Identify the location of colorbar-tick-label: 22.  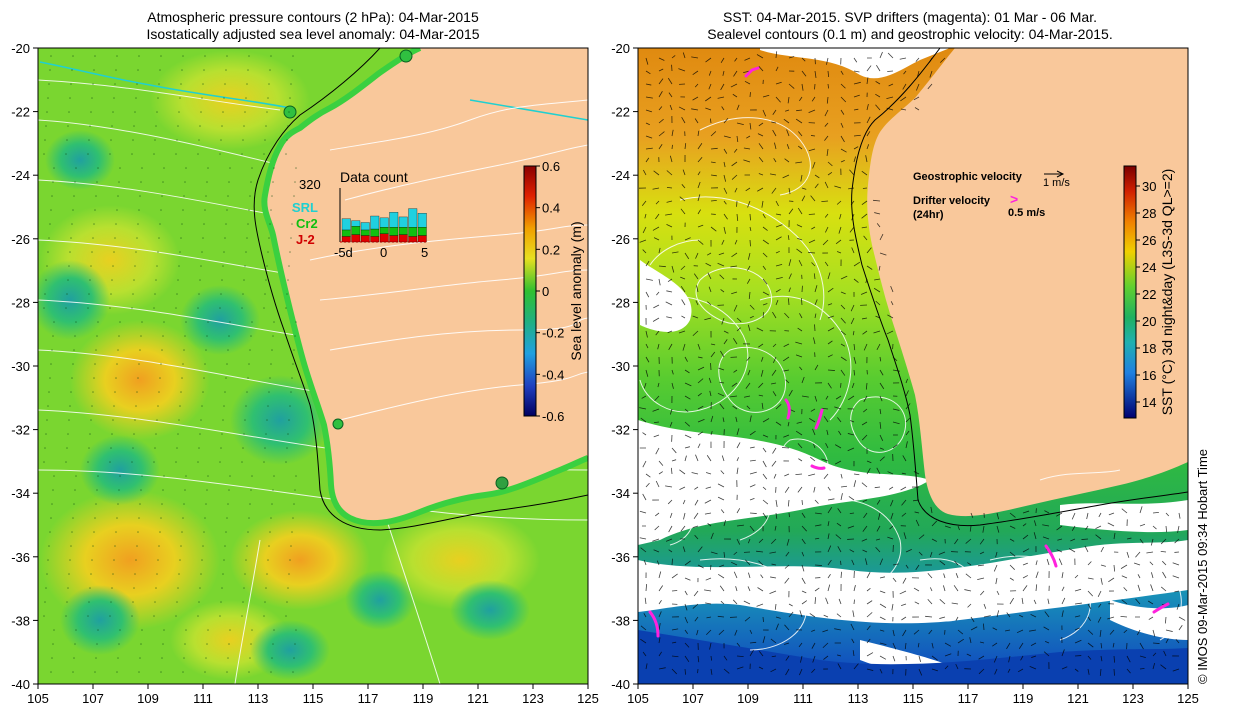
(1149, 294).